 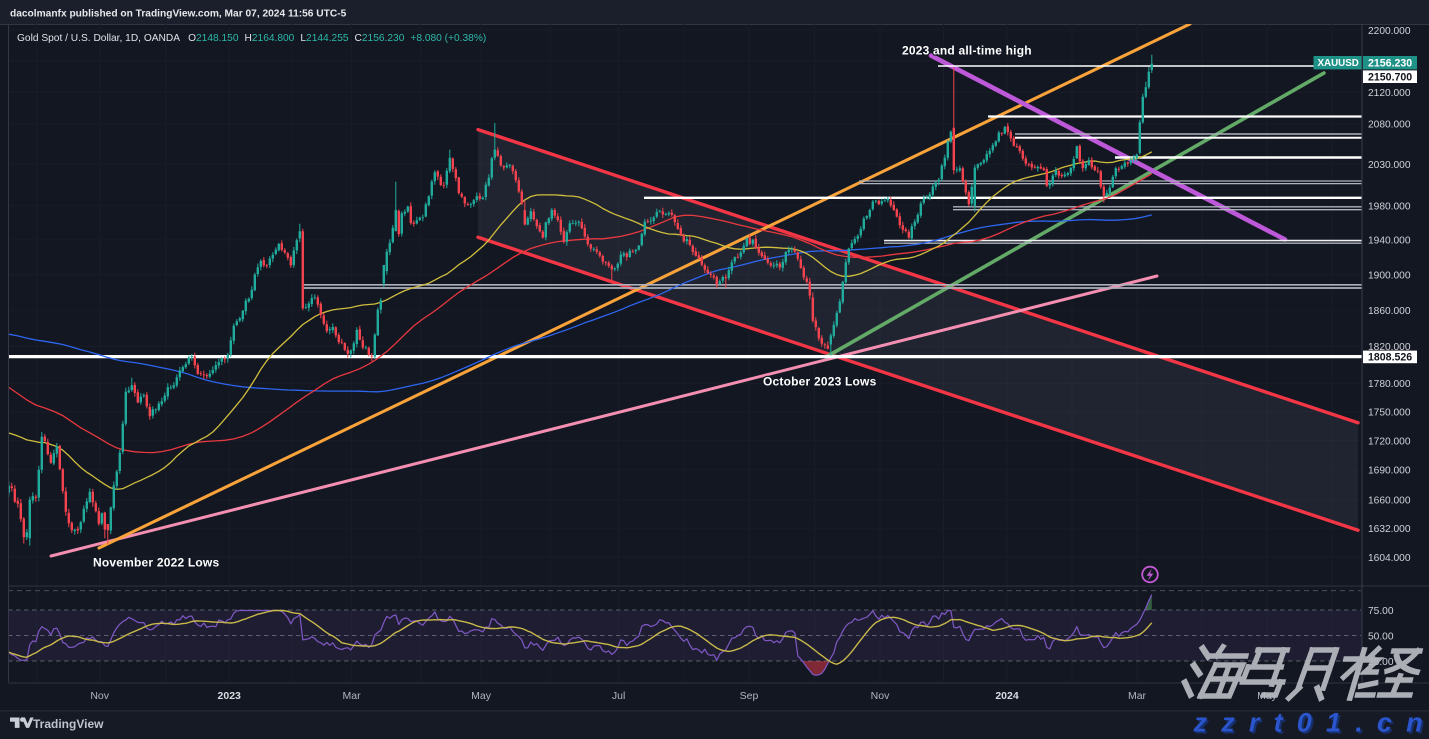 What do you see at coordinates (1389, 501) in the screenshot?
I see `svg-text: 1660.000` at bounding box center [1389, 501].